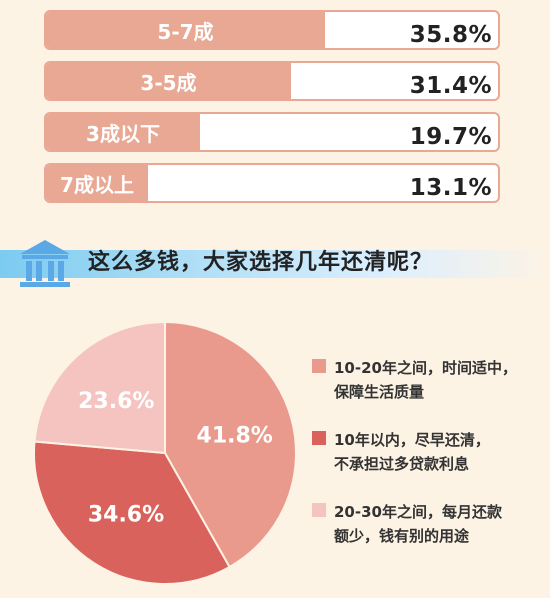 The width and height of the screenshot is (550, 598). I want to click on bar-row: 3成以下 19.7%, so click(272, 132).